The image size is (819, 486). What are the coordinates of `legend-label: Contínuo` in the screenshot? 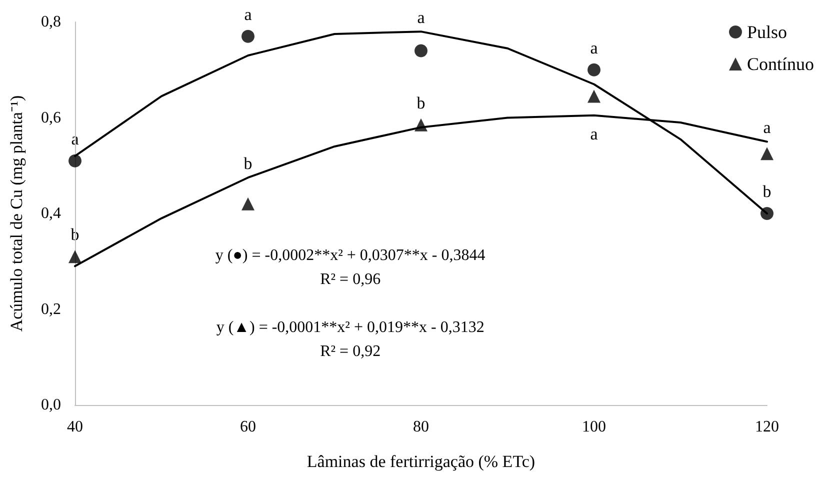 It's located at (780, 64).